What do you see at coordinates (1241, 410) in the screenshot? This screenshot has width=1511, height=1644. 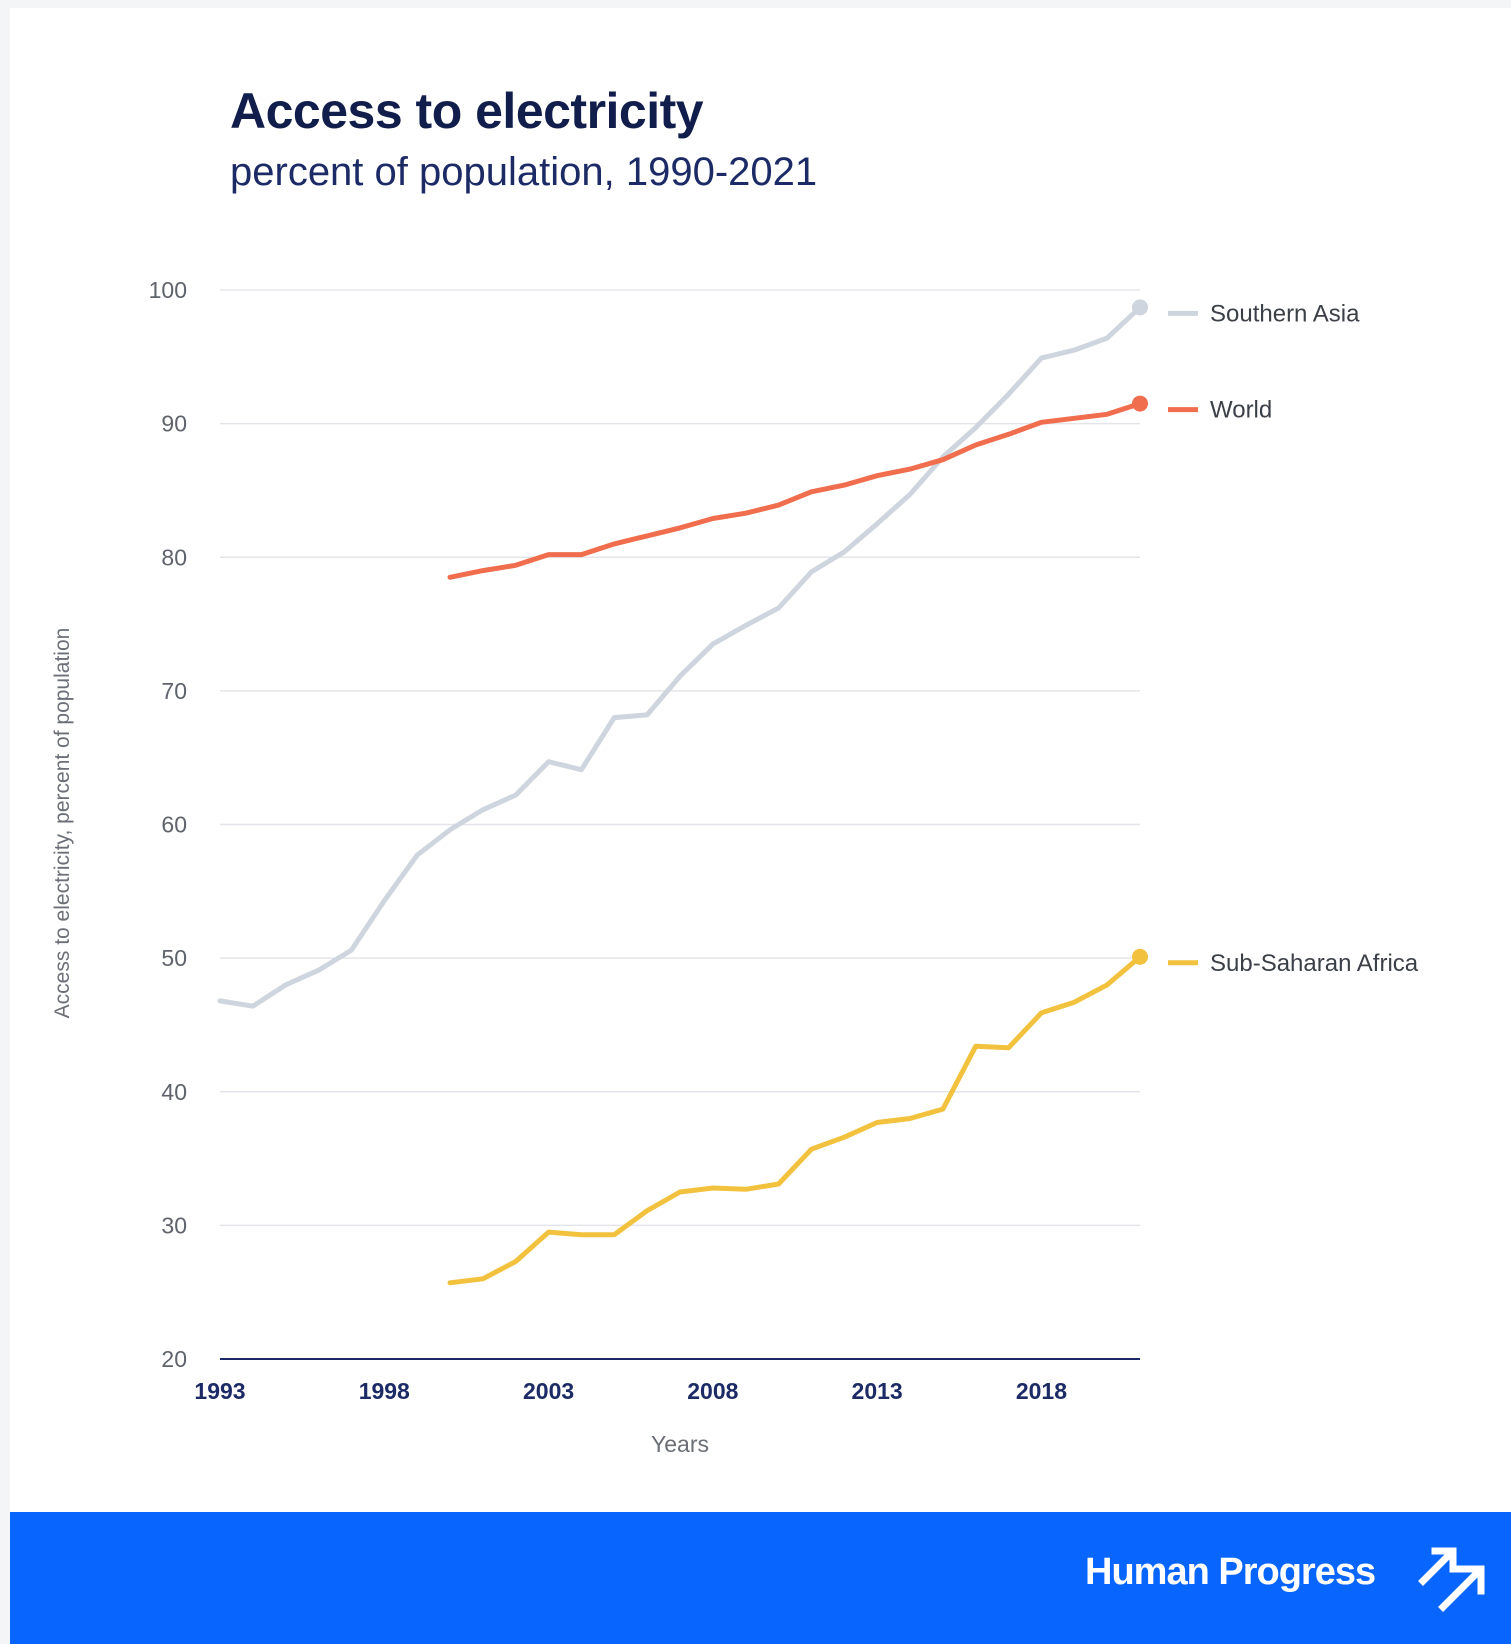 I see `legend-label: World` at bounding box center [1241, 410].